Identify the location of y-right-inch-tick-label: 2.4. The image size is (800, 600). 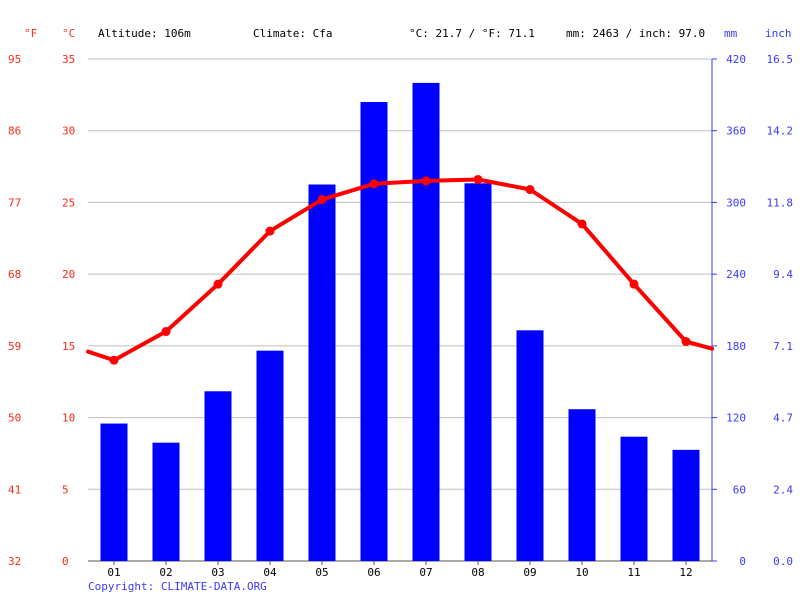
(783, 489).